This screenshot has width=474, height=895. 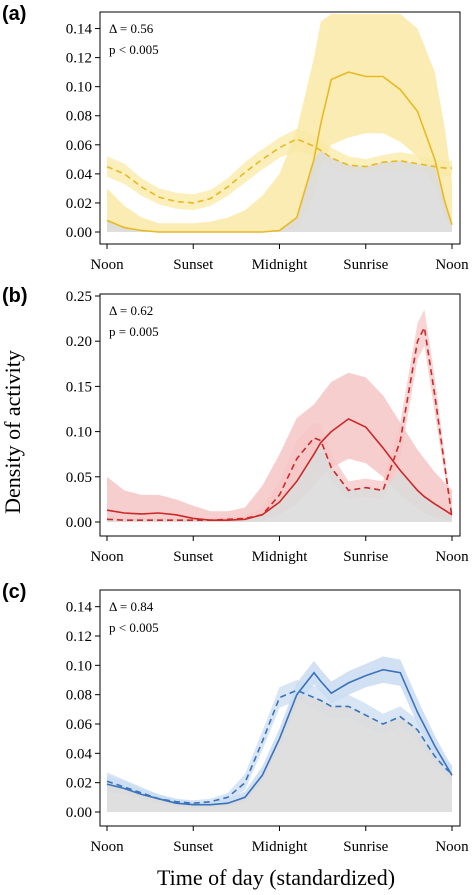 What do you see at coordinates (15, 296) in the screenshot?
I see `panel-label: (b)` at bounding box center [15, 296].